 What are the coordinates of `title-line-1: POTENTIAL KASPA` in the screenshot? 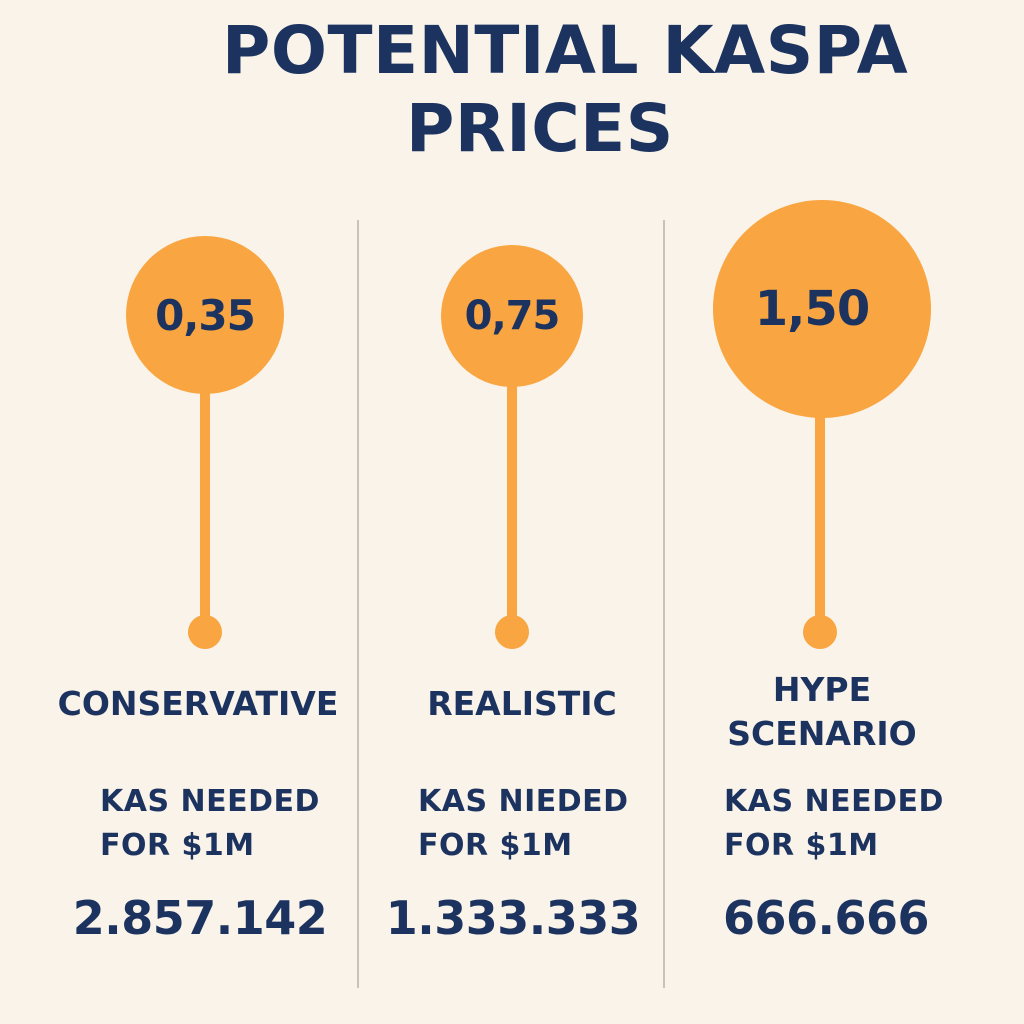 It's located at (565, 50).